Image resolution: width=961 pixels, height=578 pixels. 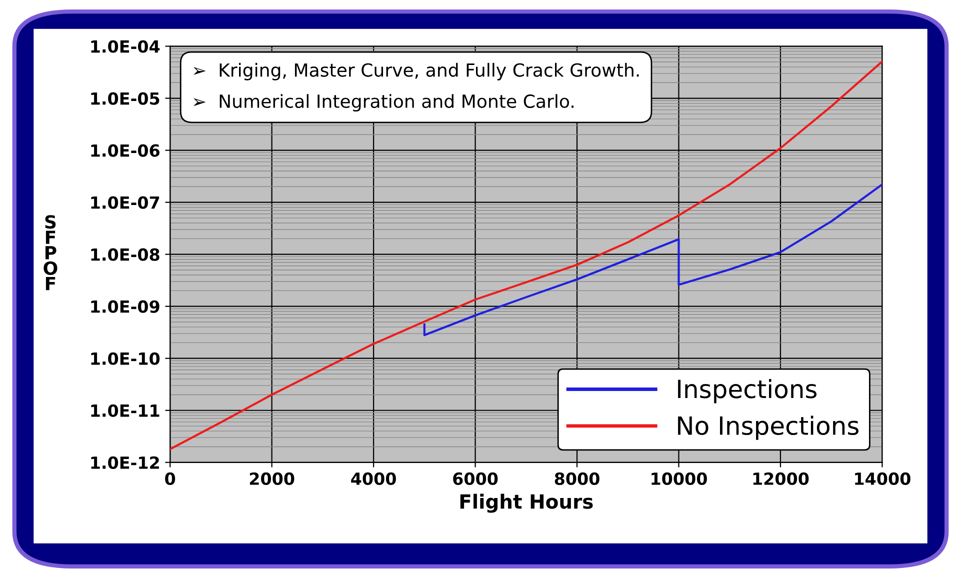 What do you see at coordinates (652, 259) in the screenshot?
I see `line-series` at bounding box center [652, 259].